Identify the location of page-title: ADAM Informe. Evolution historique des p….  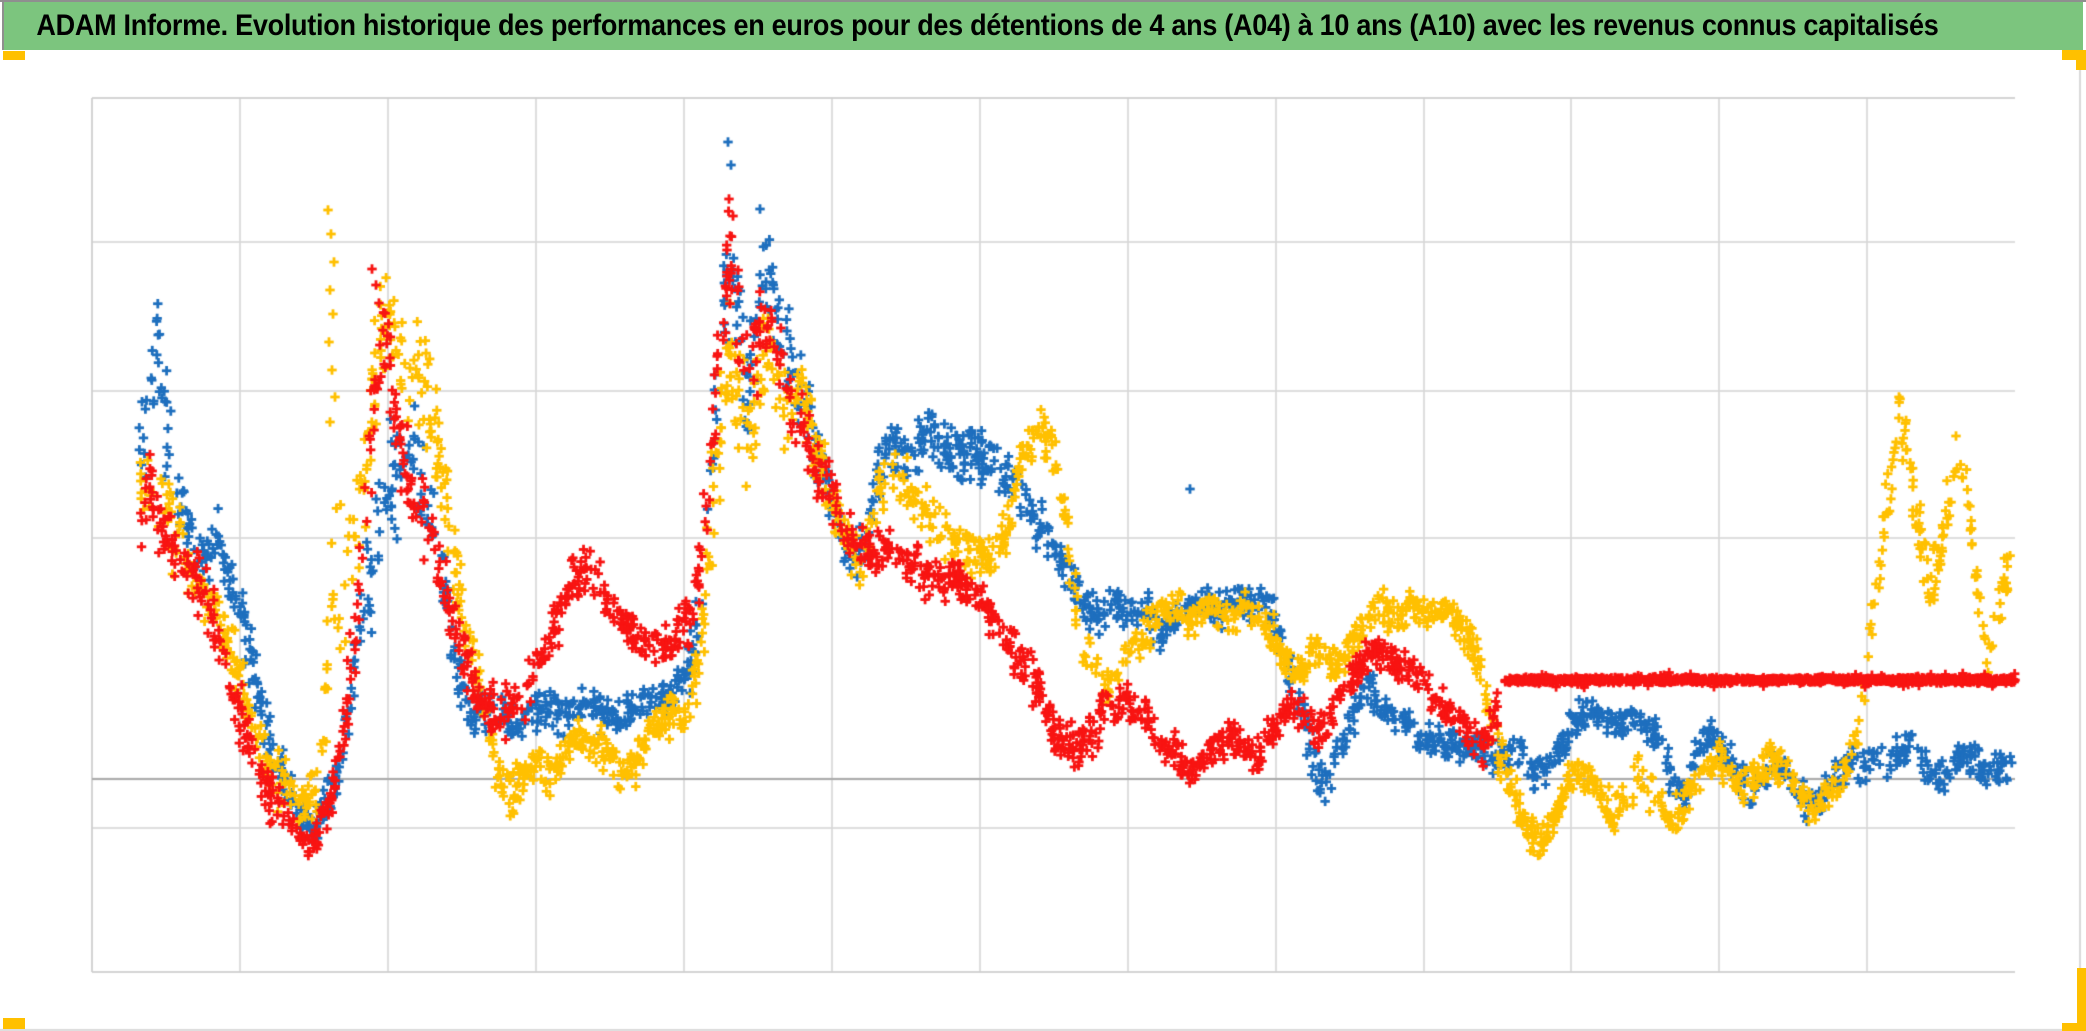
(987, 25).